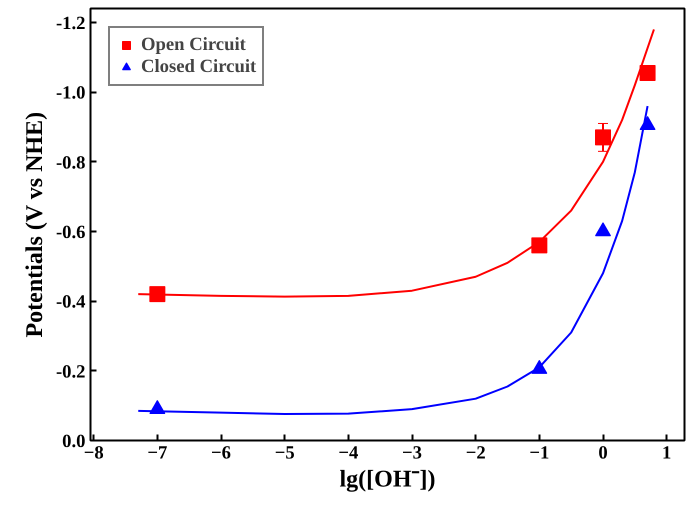 The width and height of the screenshot is (696, 523). I want to click on y-tick-label: 0.0, so click(74, 441).